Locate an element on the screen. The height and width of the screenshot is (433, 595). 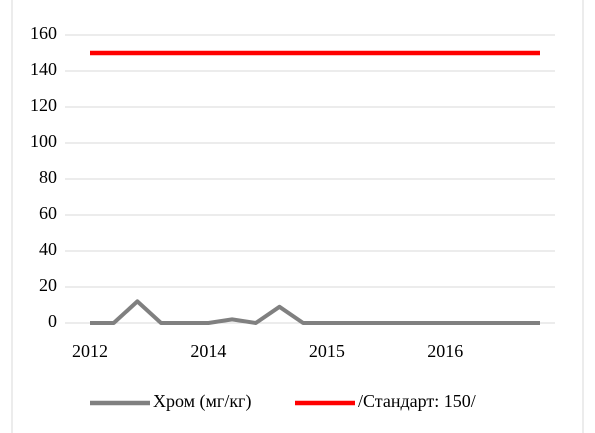
y-tick-label: 40 is located at coordinates (48, 249).